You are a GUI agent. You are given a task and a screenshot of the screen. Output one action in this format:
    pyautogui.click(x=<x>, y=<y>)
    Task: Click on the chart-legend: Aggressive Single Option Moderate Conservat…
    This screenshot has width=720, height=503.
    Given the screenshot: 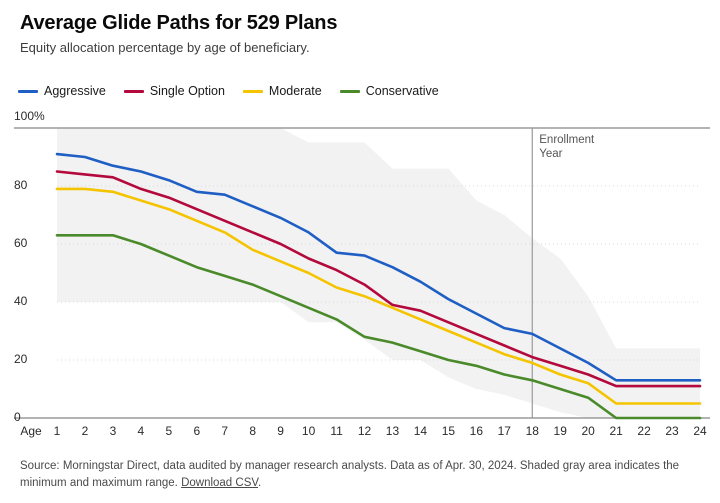 What is the action you would take?
    pyautogui.click(x=228, y=91)
    